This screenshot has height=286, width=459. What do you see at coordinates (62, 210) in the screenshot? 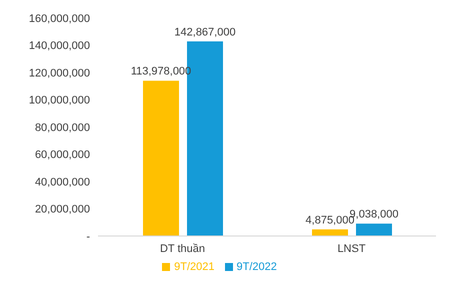
I see `y-tick-label: 20,000,000` at bounding box center [62, 210].